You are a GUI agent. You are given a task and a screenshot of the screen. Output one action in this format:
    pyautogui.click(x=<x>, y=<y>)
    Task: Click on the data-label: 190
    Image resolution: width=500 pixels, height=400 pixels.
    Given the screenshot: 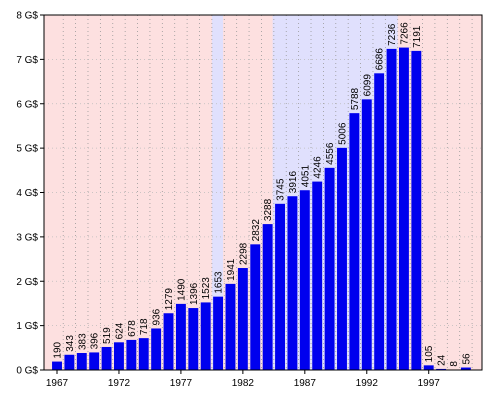 What is the action you would take?
    pyautogui.click(x=58, y=349)
    